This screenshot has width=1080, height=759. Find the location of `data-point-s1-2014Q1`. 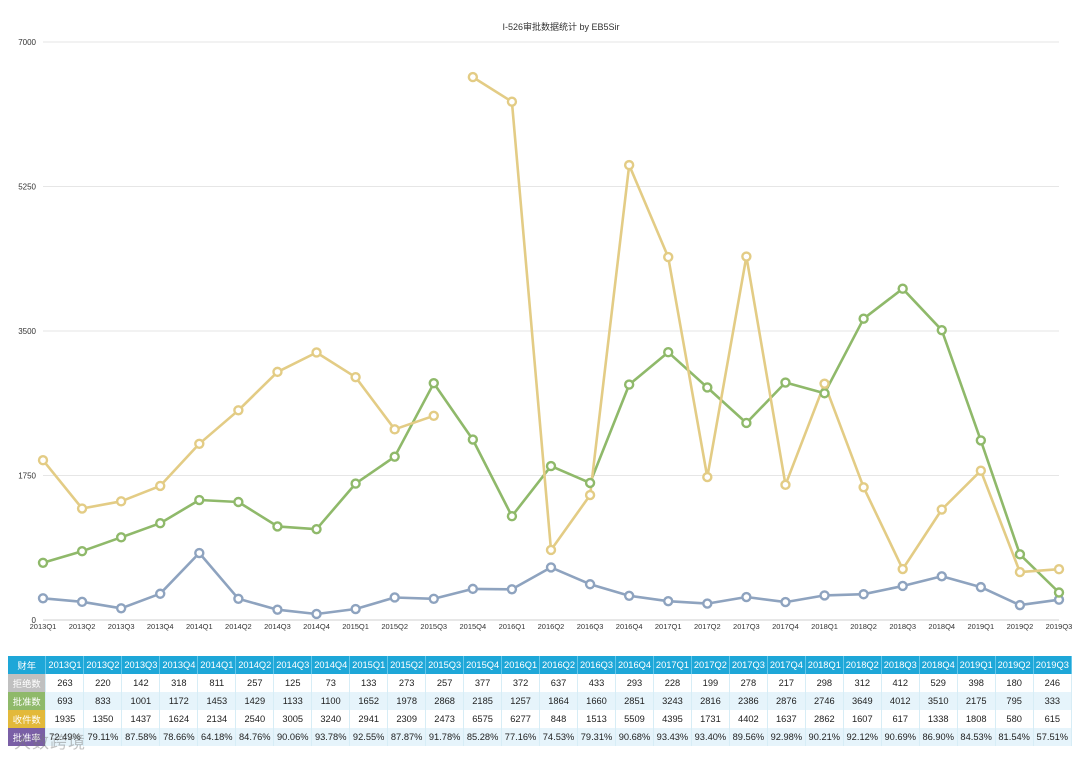

data-point-s1-2014Q1 is located at coordinates (199, 553).